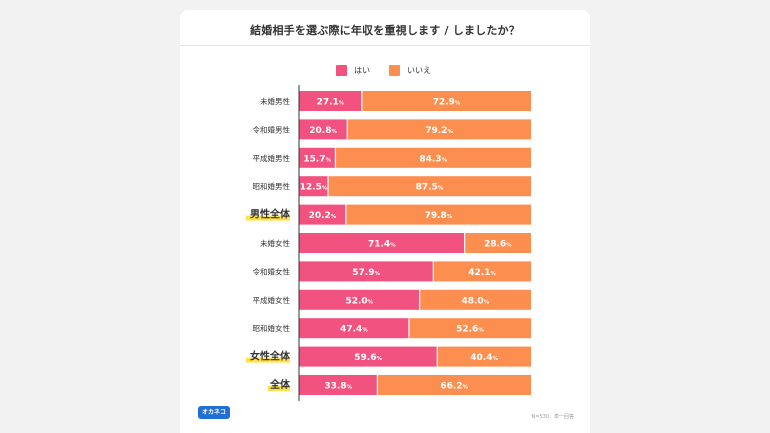 The width and height of the screenshot is (770, 433). I want to click on data-label: 87.5%, so click(430, 188).